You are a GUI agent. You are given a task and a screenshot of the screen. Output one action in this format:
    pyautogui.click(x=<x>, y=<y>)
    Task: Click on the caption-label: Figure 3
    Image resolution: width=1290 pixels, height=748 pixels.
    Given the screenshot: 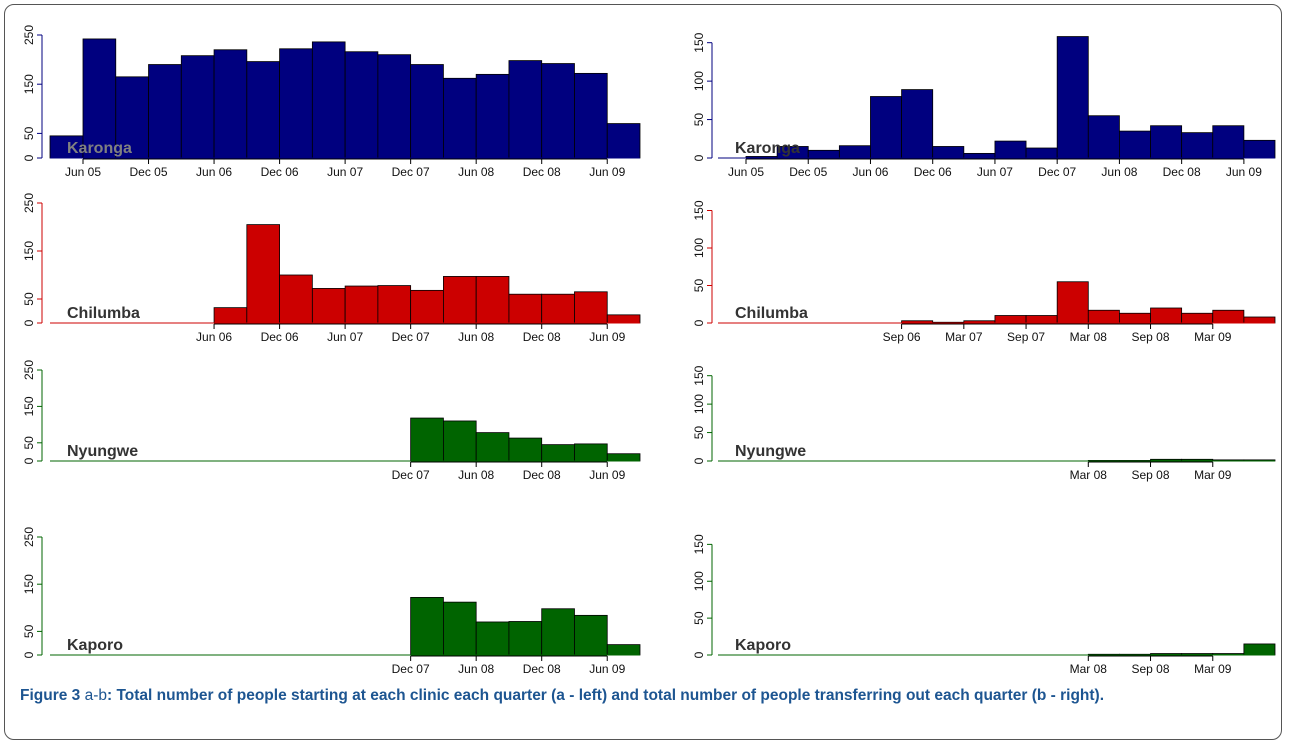 What is the action you would take?
    pyautogui.click(x=50, y=695)
    